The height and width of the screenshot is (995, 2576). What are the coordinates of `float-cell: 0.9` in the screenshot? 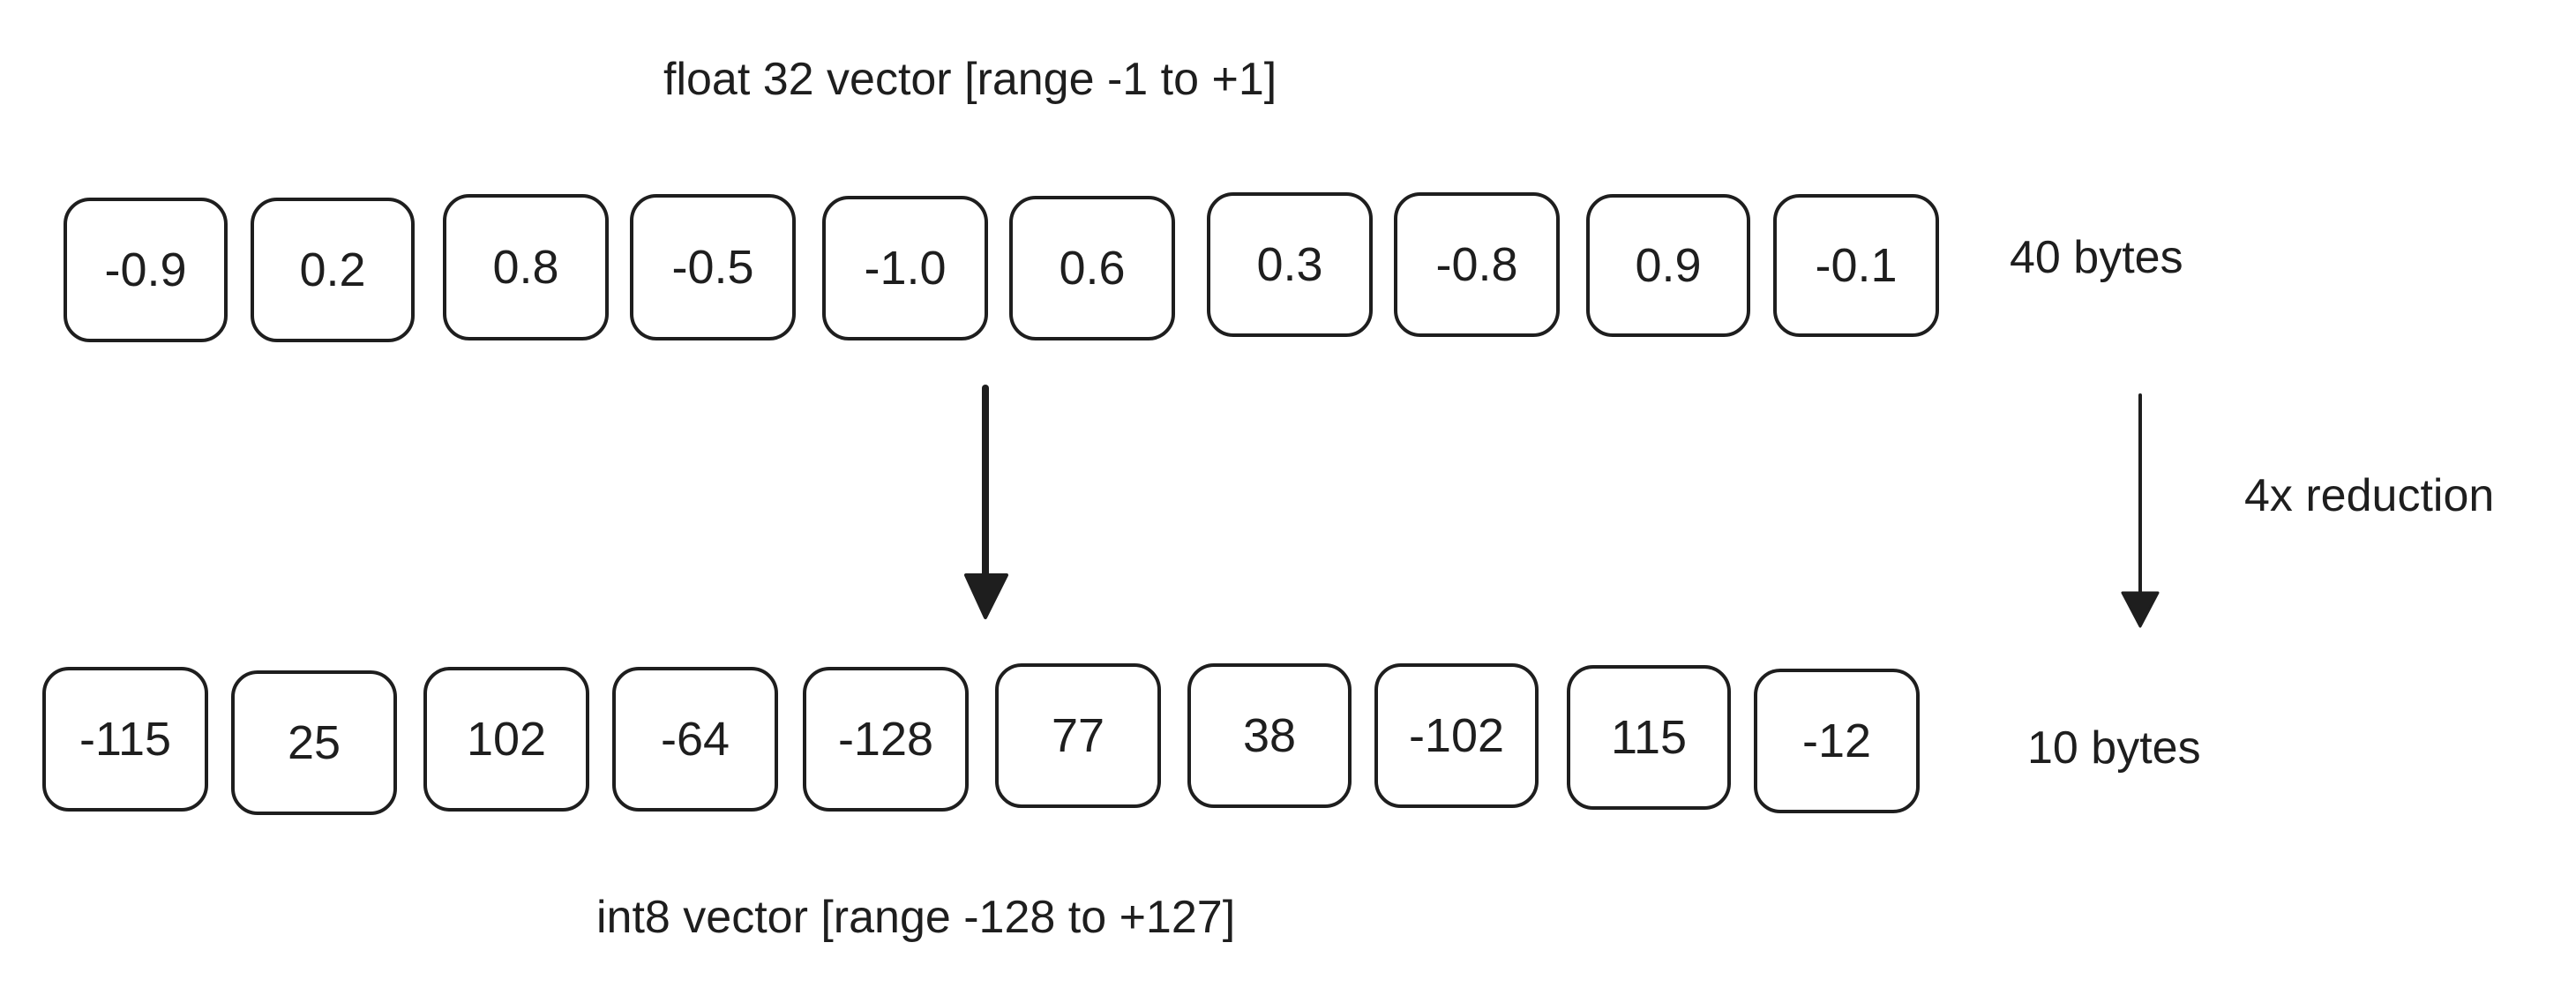 It's located at (1668, 265).